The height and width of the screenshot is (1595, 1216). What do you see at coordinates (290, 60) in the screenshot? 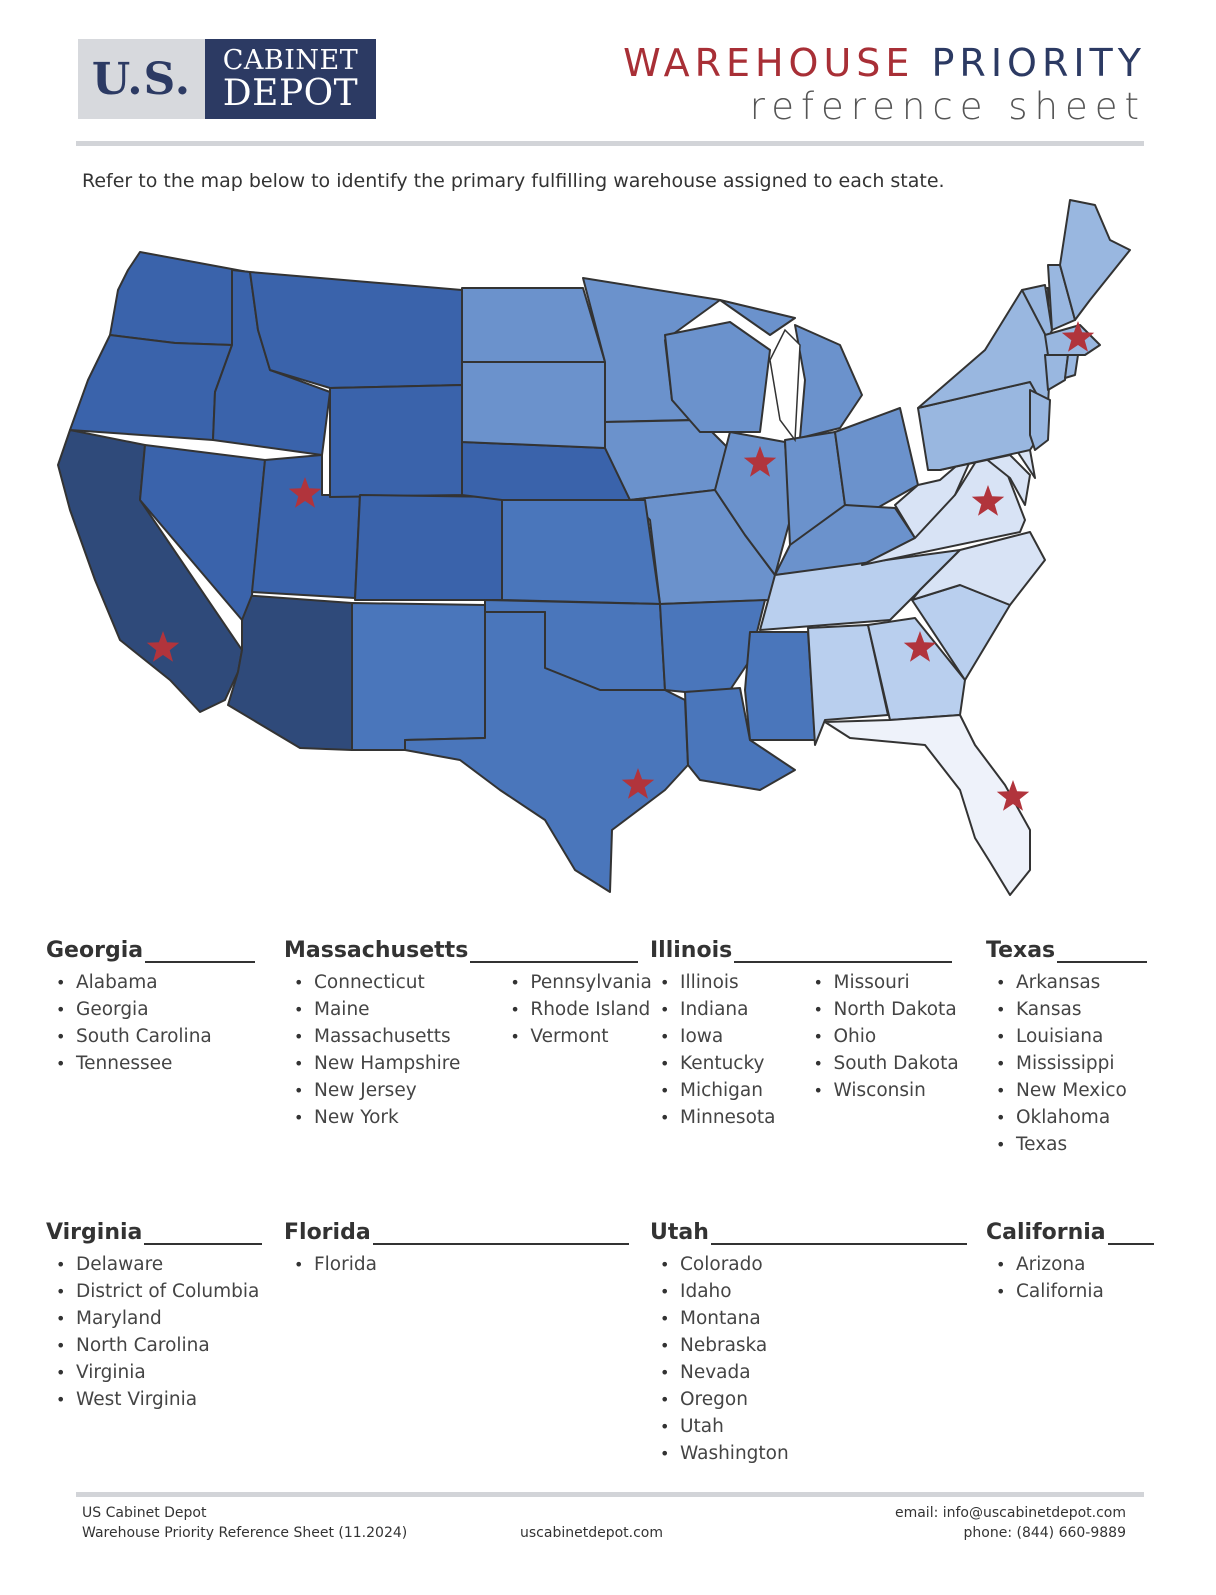
I see `logo-line1: CABINET` at bounding box center [290, 60].